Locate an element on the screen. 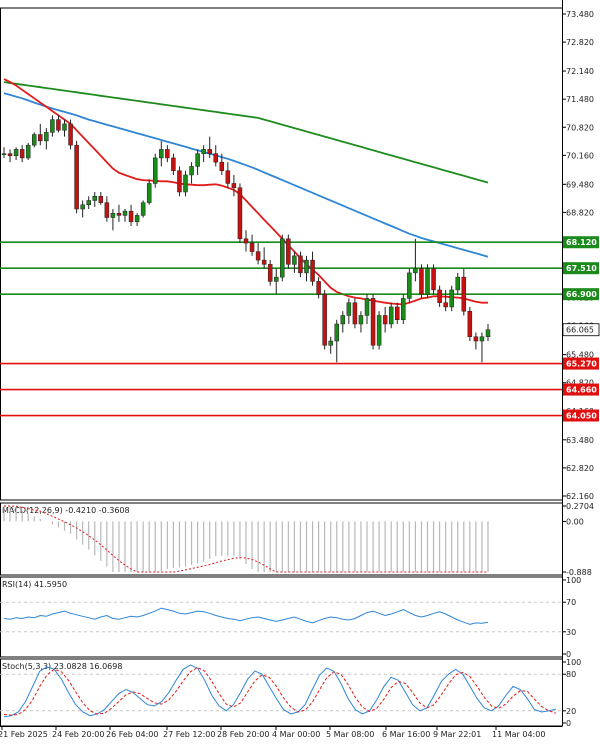 This screenshot has height=746, width=600. rsi-tick-label: 100 is located at coordinates (573, 580).